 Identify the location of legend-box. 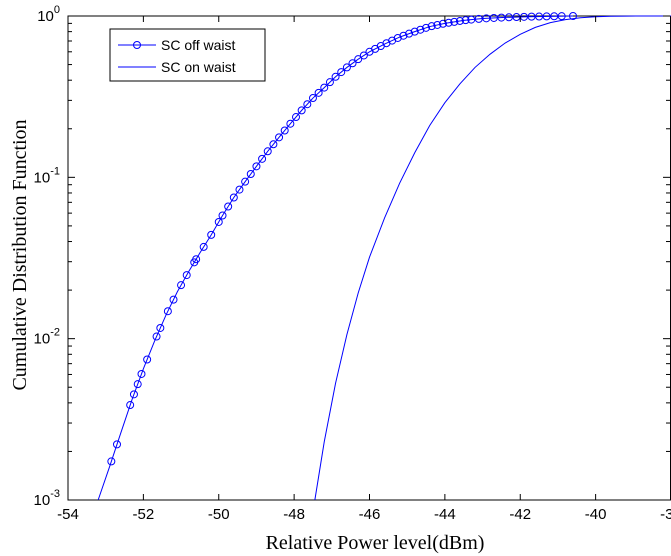
(187, 55).